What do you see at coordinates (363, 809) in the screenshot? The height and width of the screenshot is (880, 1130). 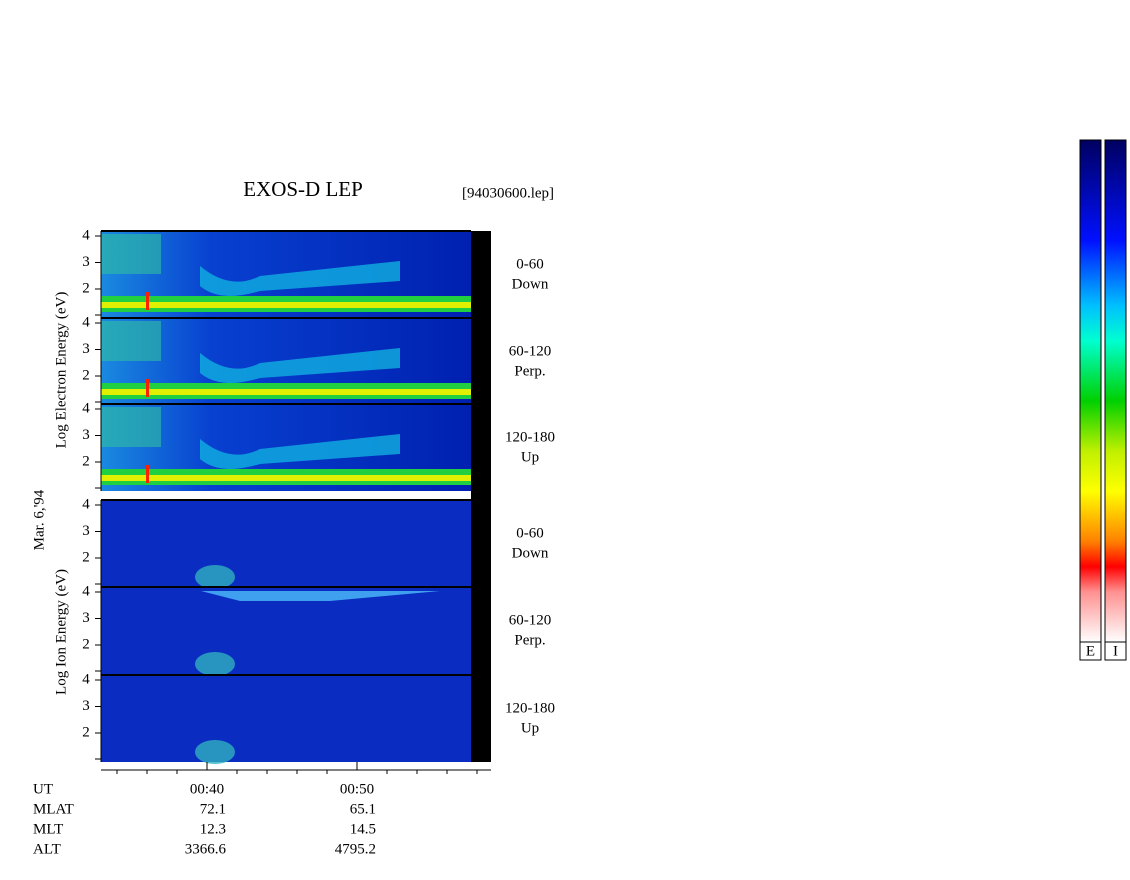 I see `row-value: 65.1` at bounding box center [363, 809].